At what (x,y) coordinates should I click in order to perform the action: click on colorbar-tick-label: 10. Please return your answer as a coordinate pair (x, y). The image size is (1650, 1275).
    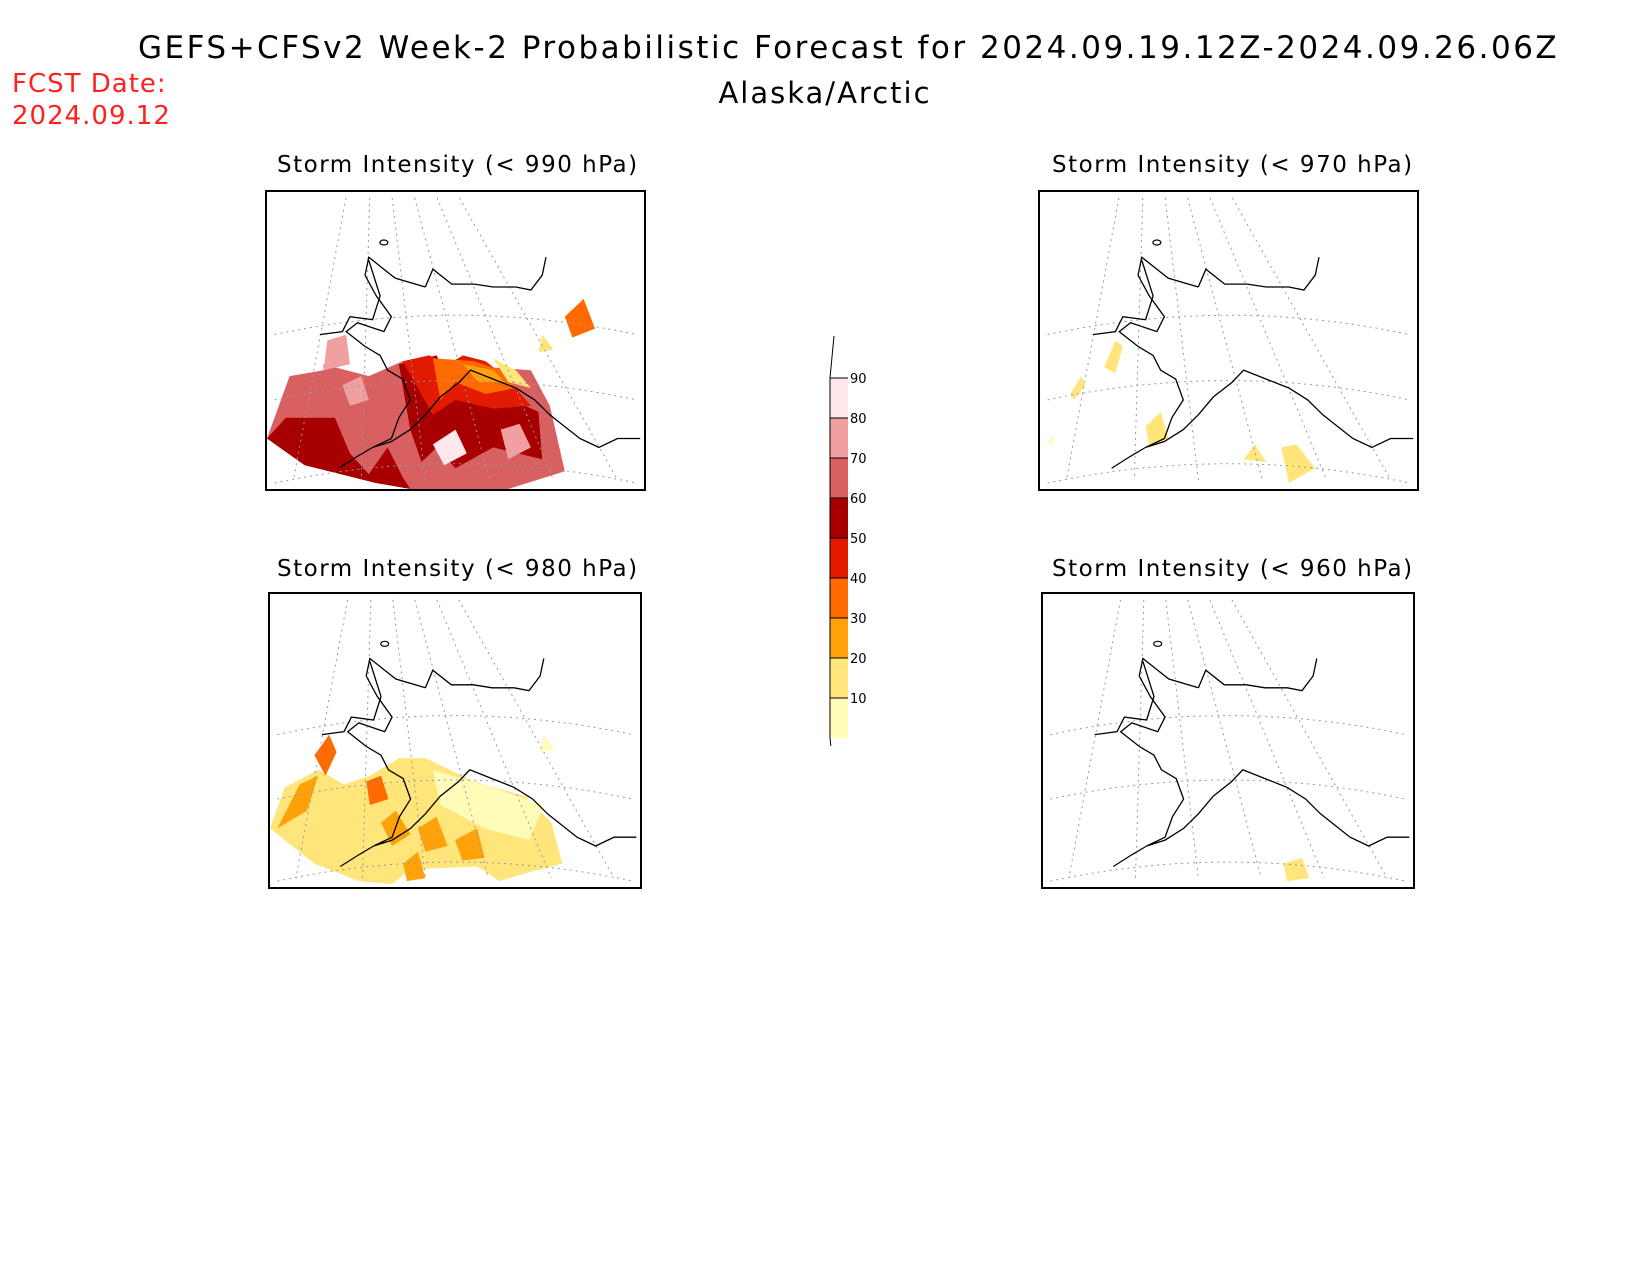
    Looking at the image, I should click on (858, 699).